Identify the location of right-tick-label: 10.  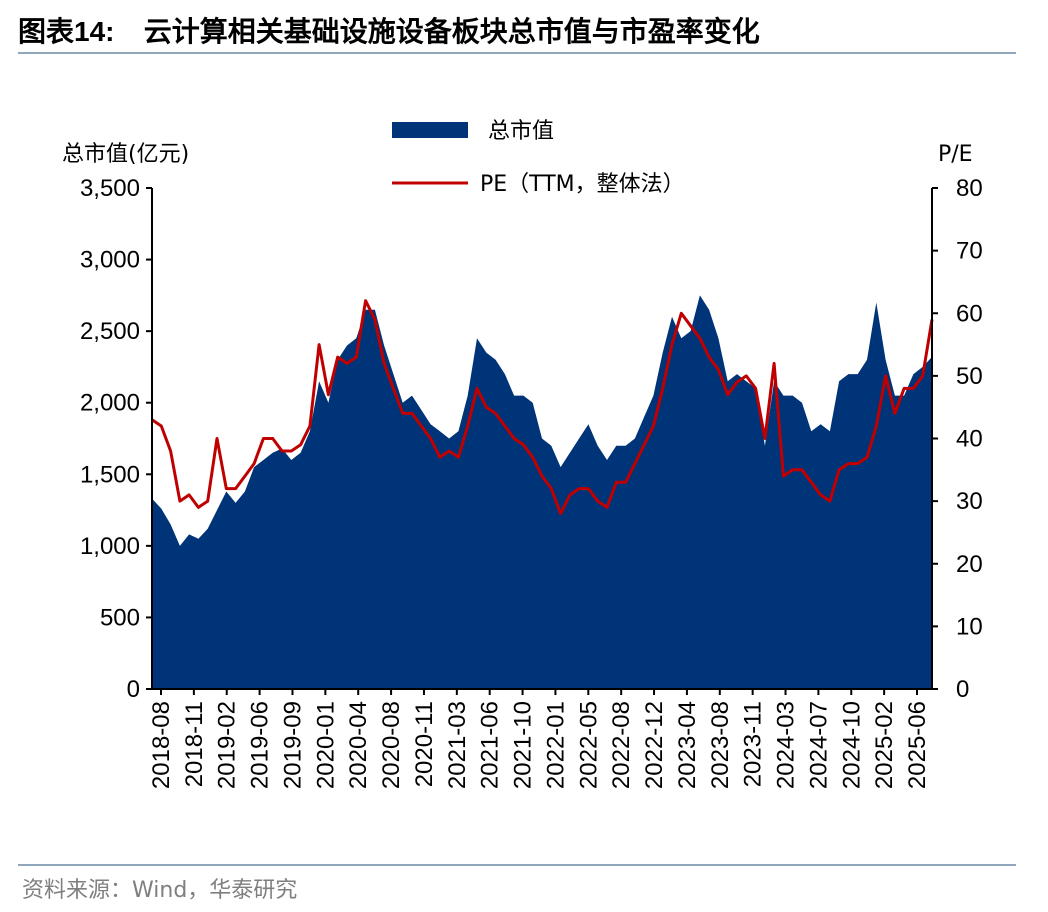
(969, 626).